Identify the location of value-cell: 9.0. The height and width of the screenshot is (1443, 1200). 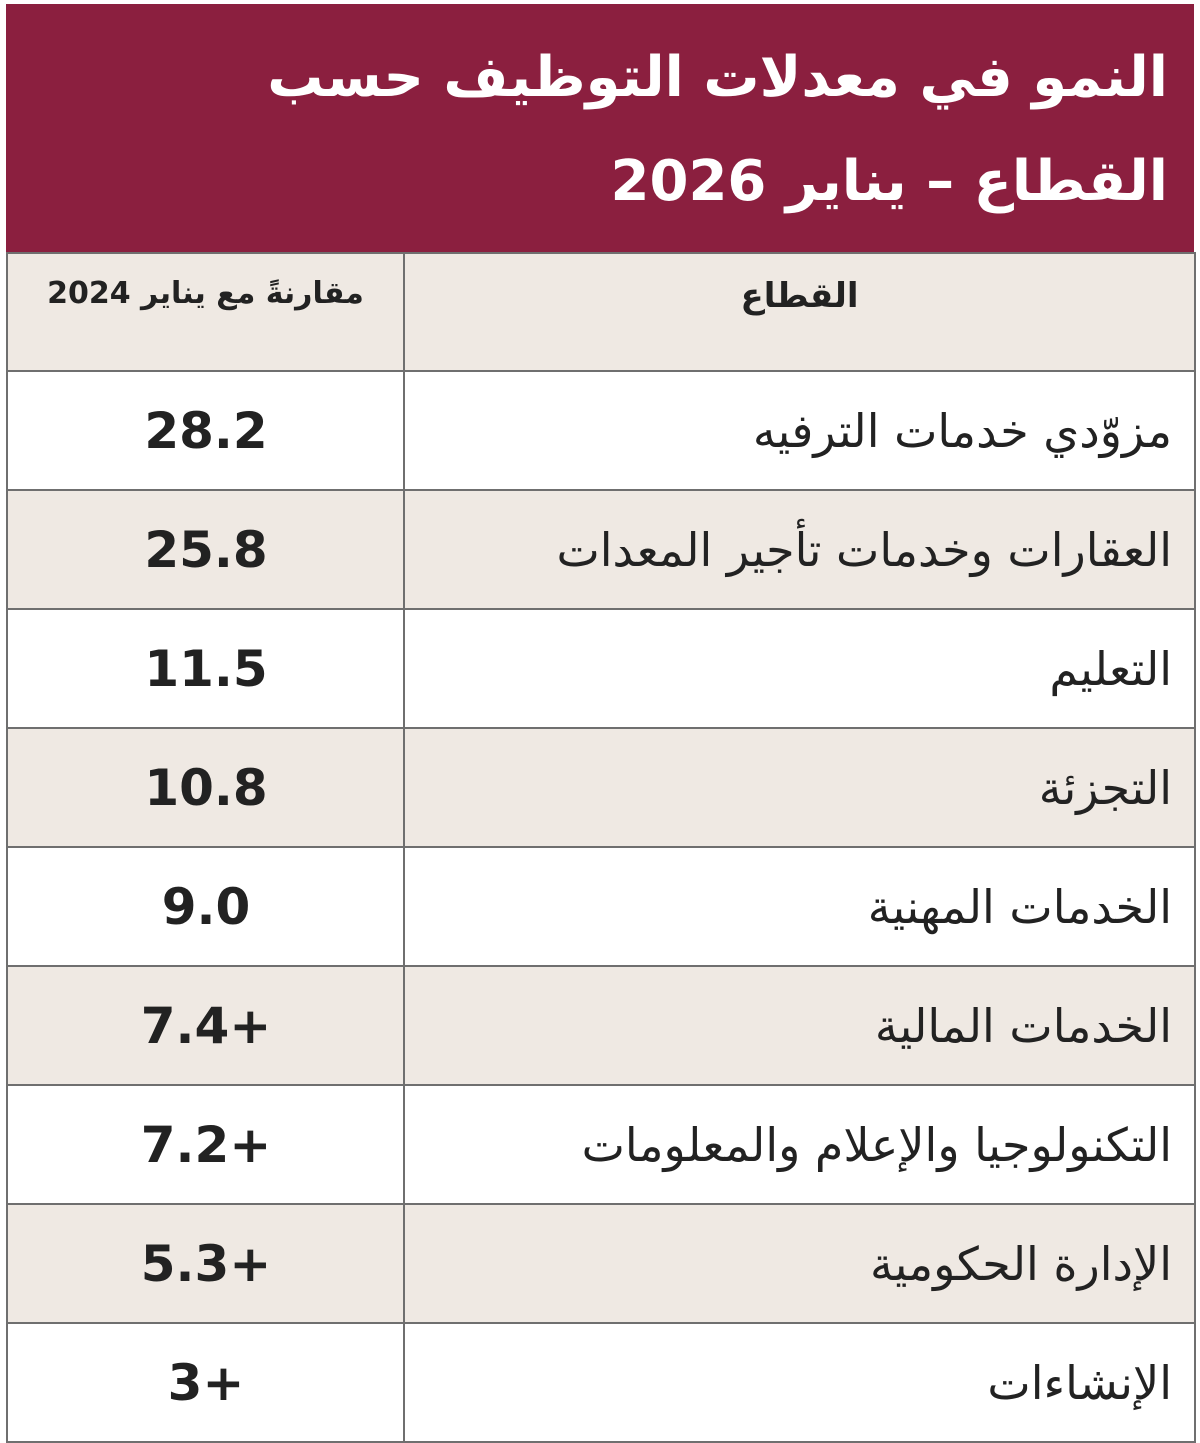
(205, 906).